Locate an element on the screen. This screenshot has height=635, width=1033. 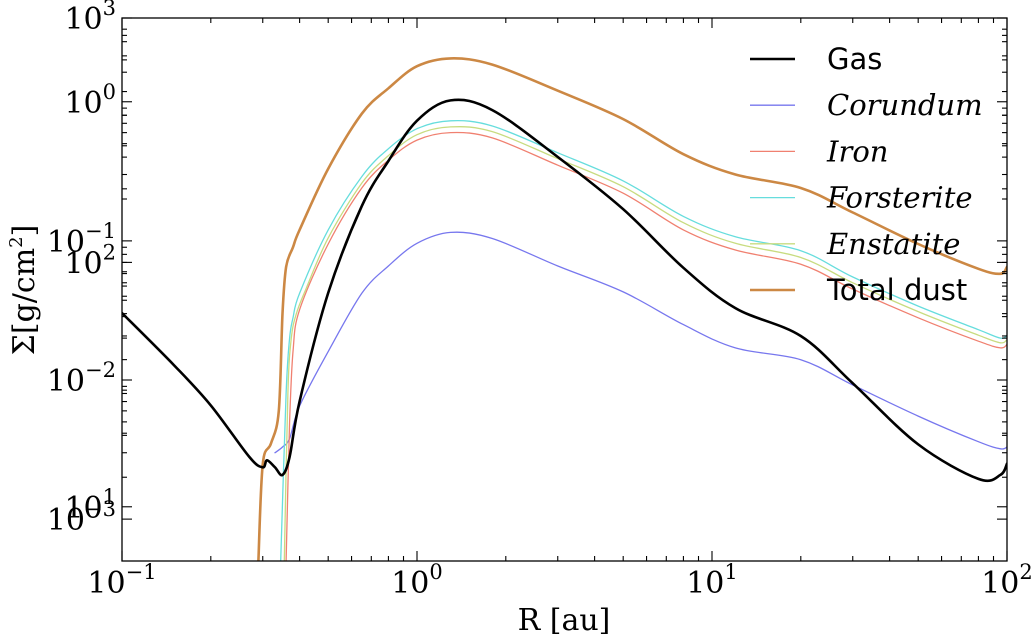
y-tick-label: 10¹ is located at coordinates (90, 505).